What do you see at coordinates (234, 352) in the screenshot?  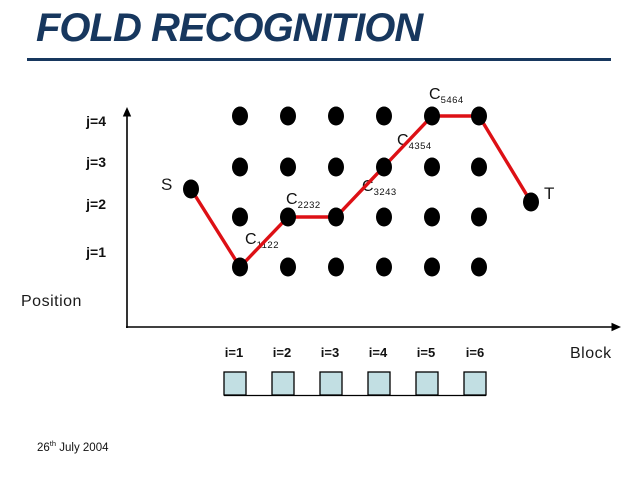 I see `col-label-i1: i=1` at bounding box center [234, 352].